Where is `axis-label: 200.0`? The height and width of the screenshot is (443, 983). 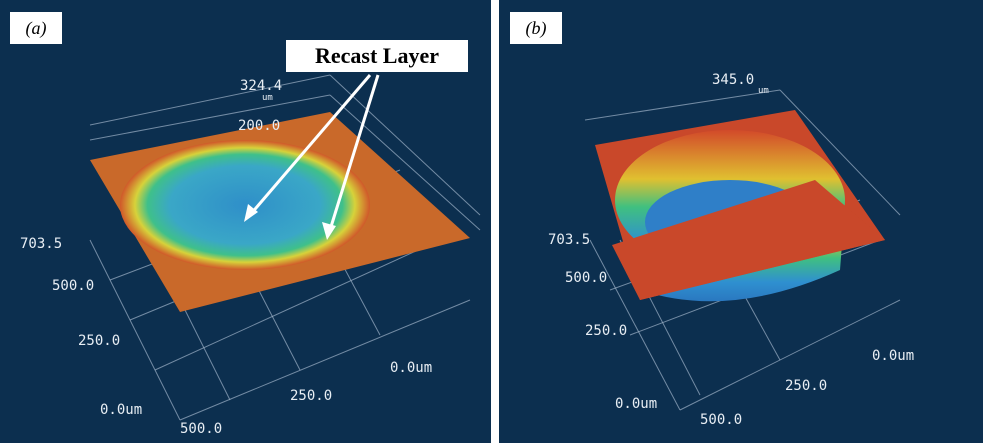 axis-label: 200.0 is located at coordinates (259, 126).